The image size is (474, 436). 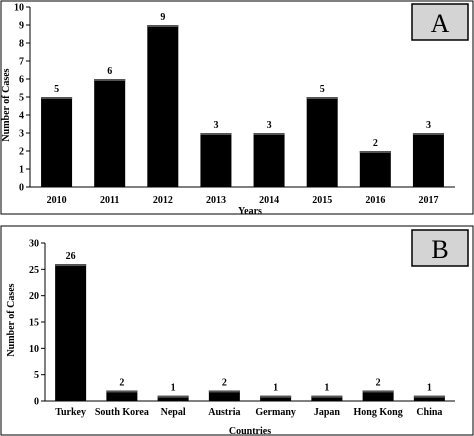 I want to click on panel-b-y-tick-label: 0, so click(x=36, y=402).